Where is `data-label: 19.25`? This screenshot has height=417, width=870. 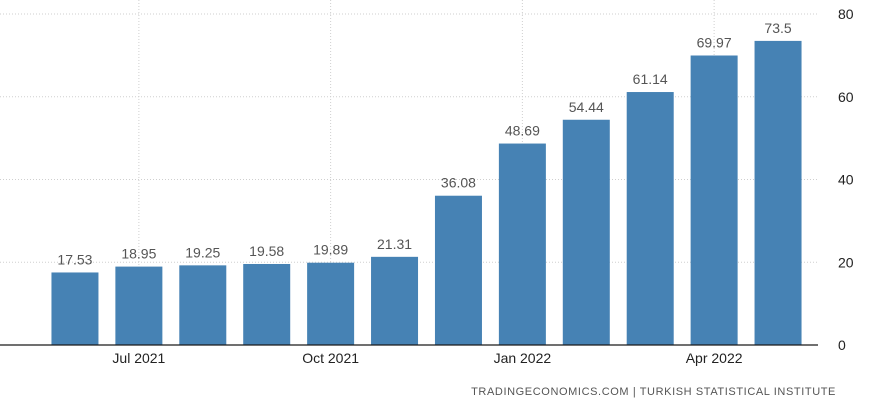 data-label: 19.25 is located at coordinates (202, 252).